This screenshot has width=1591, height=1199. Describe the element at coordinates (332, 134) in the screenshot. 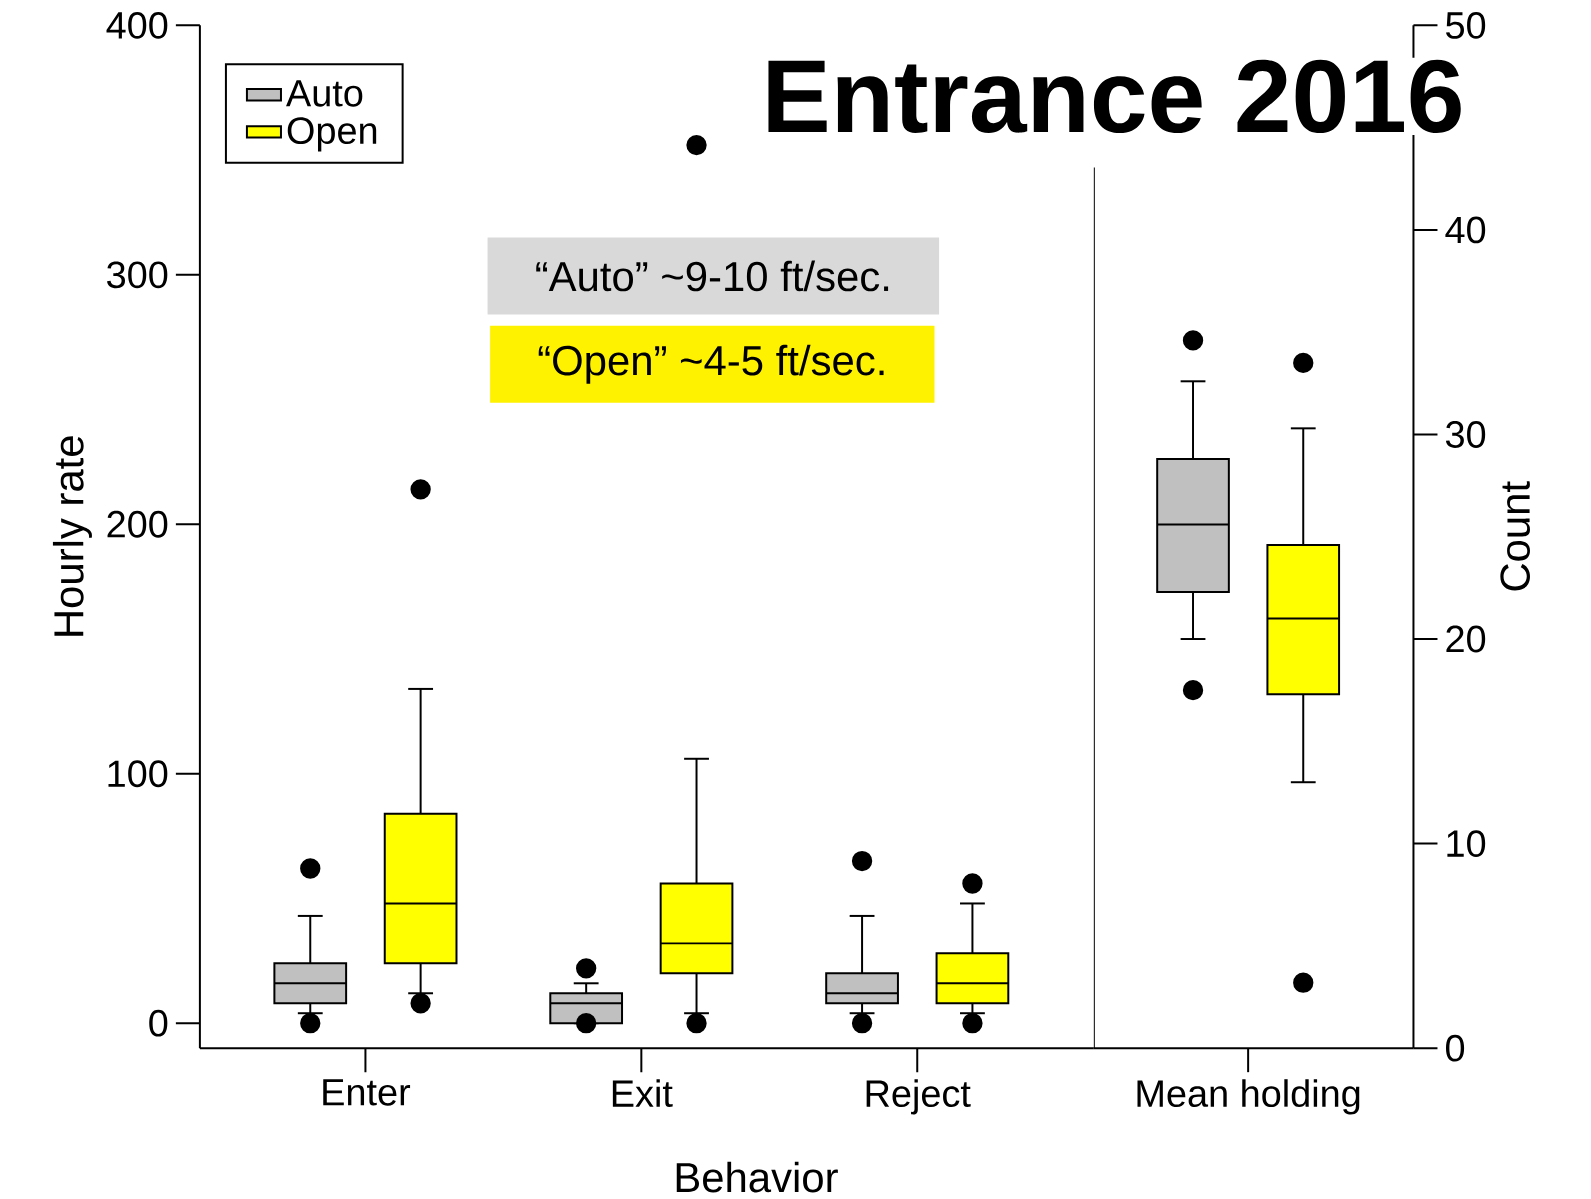

I see `legend-label: Open` at that location.